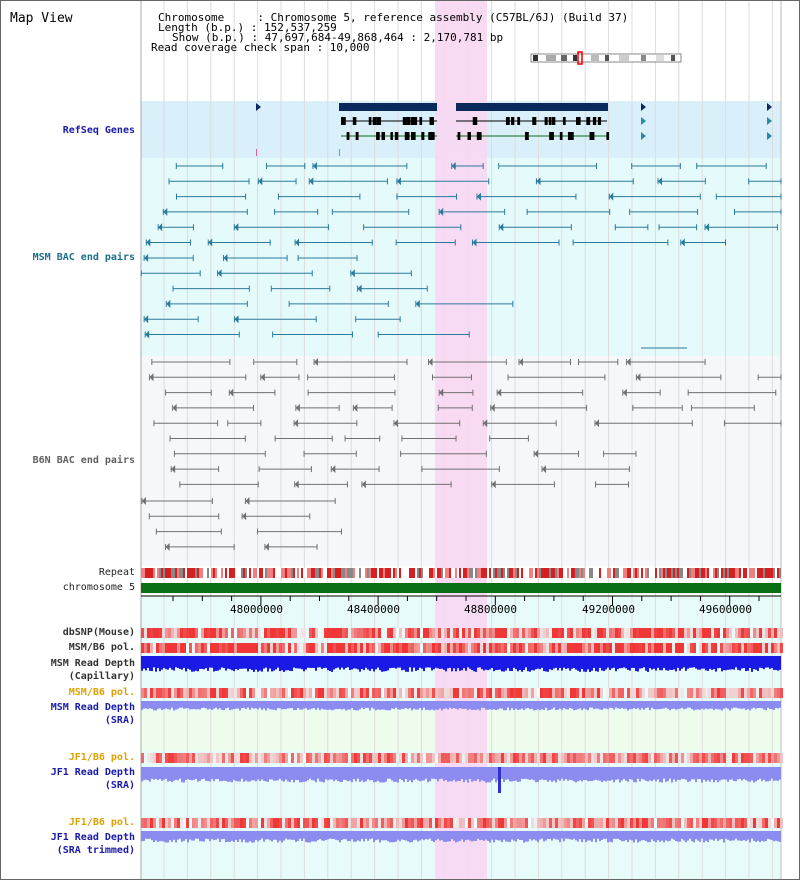 The image size is (800, 880). I want to click on track-label-msm-pol-1: MSM/B6 pol., so click(101, 647).